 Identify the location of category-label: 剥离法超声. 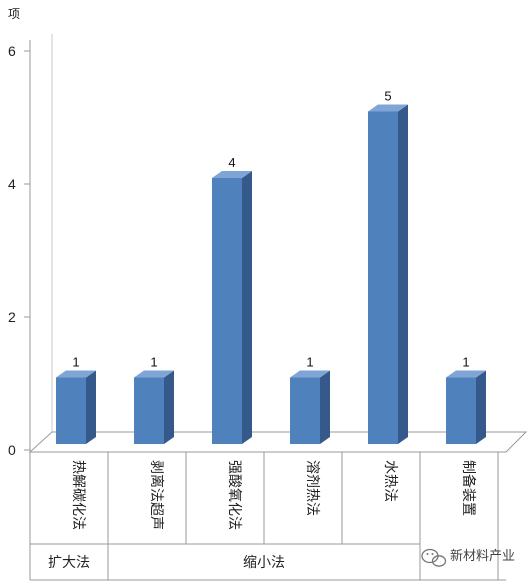
(156, 495).